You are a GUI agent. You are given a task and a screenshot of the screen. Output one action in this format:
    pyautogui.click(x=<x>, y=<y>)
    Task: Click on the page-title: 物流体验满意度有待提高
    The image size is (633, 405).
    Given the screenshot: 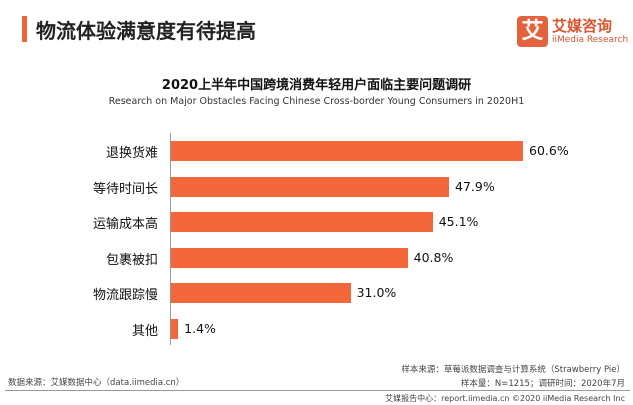 What is the action you would take?
    pyautogui.click(x=146, y=31)
    